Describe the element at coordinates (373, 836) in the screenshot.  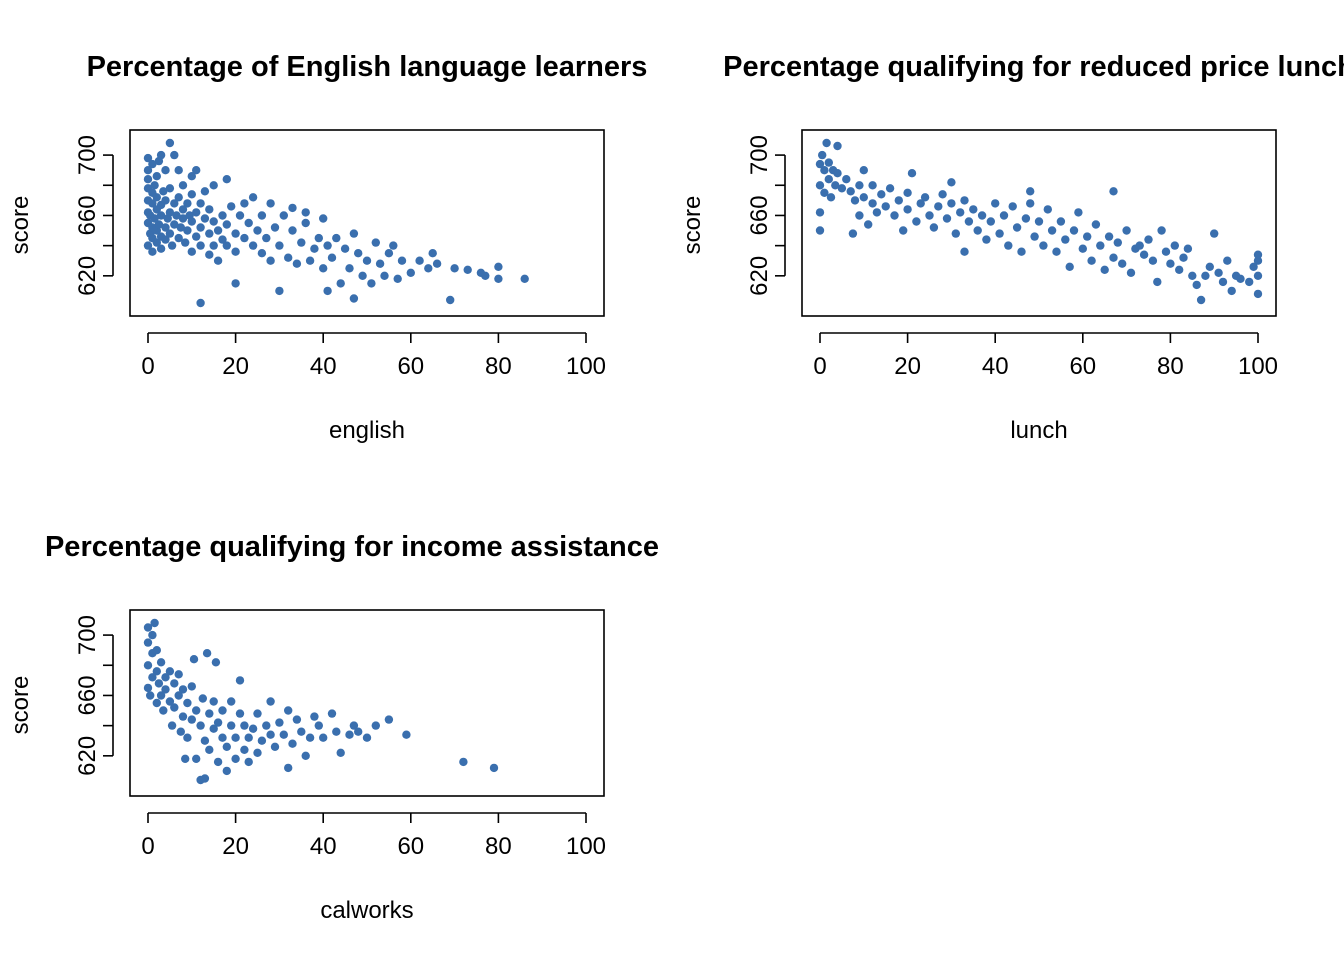
I see `x-axis: 0 20 40 60 80 100` at that location.